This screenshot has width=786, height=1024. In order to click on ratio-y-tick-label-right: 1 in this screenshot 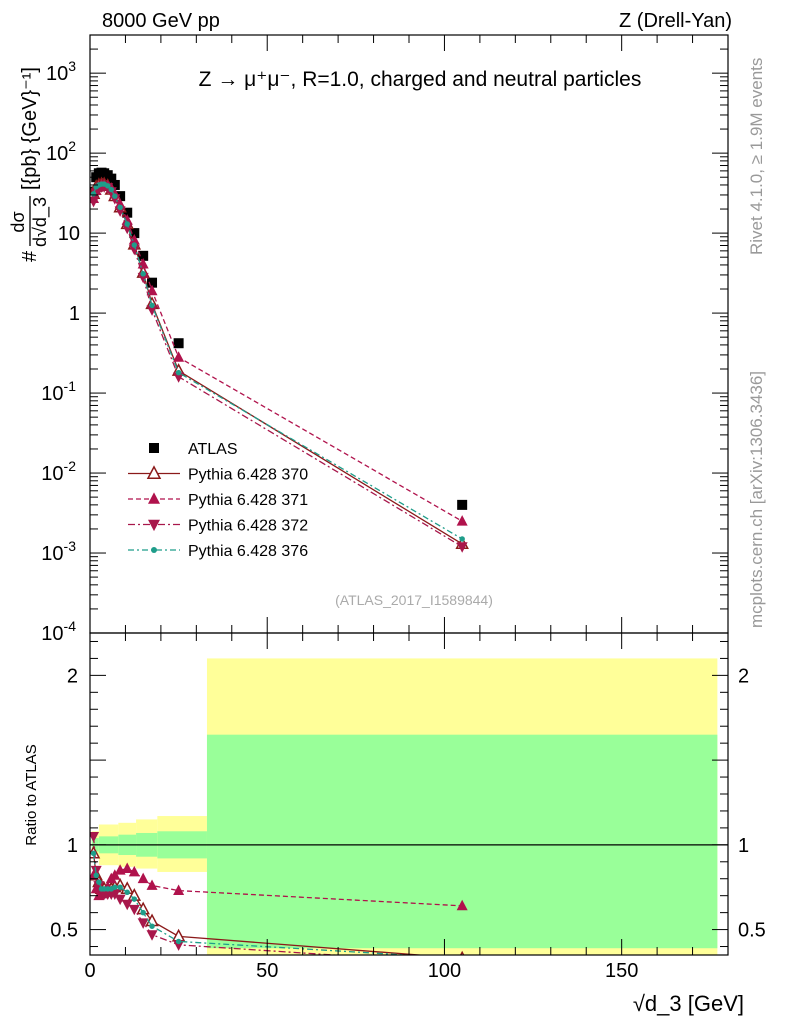, I will do `click(743, 846)`.